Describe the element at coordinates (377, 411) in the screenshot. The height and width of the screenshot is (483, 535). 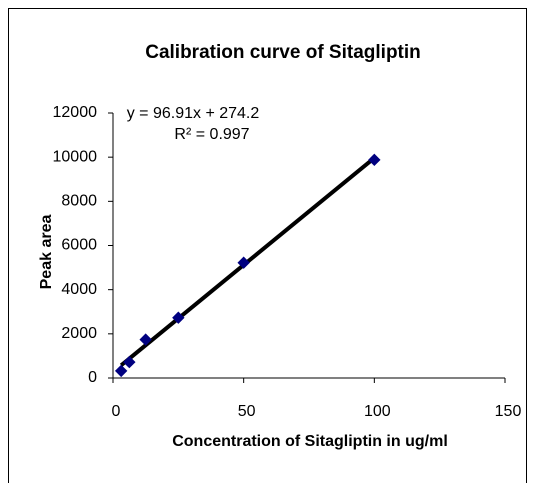
I see `x-tick-label: 100` at that location.